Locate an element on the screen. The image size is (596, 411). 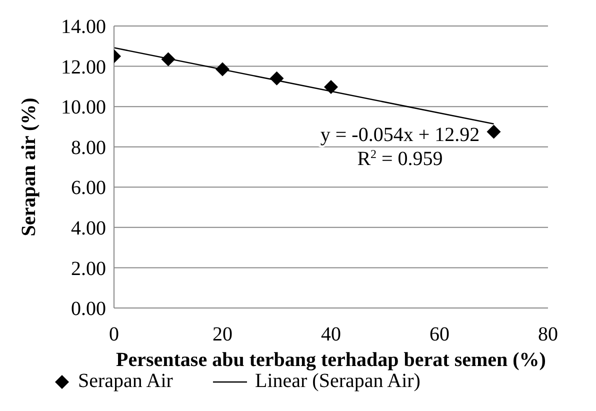
x-tick-label: 20 is located at coordinates (222, 335).